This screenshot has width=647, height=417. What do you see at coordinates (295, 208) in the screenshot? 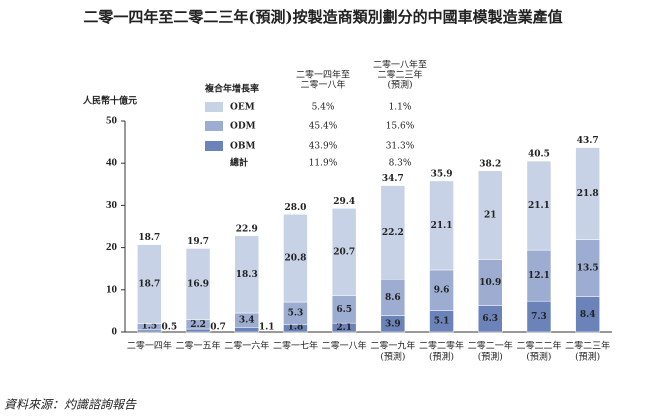
I see `total-label: 28.0` at bounding box center [295, 208].